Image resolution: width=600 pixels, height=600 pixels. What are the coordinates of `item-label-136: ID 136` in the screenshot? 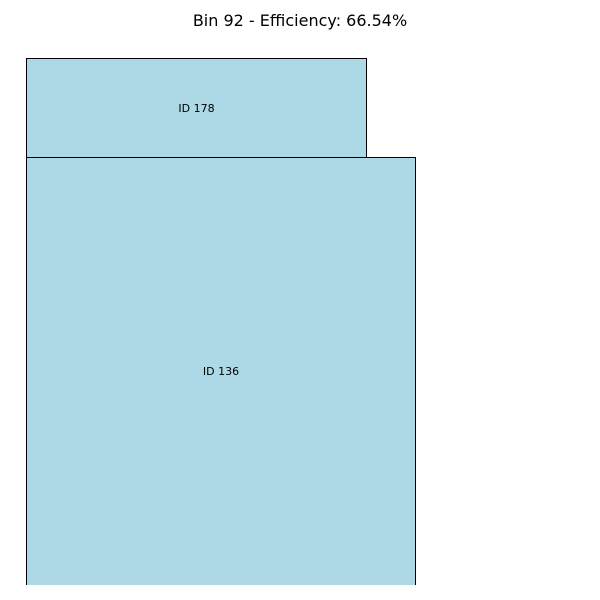 It's located at (221, 371).